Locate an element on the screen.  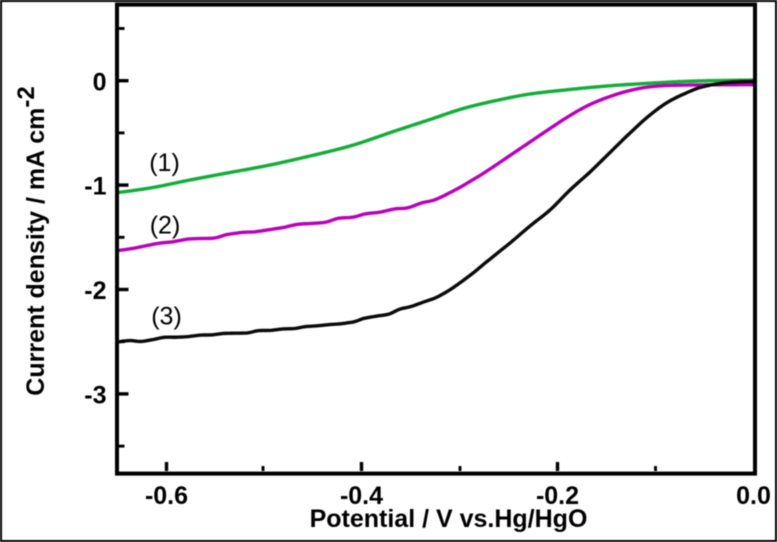
svg-text: -3 is located at coordinates (95, 396).